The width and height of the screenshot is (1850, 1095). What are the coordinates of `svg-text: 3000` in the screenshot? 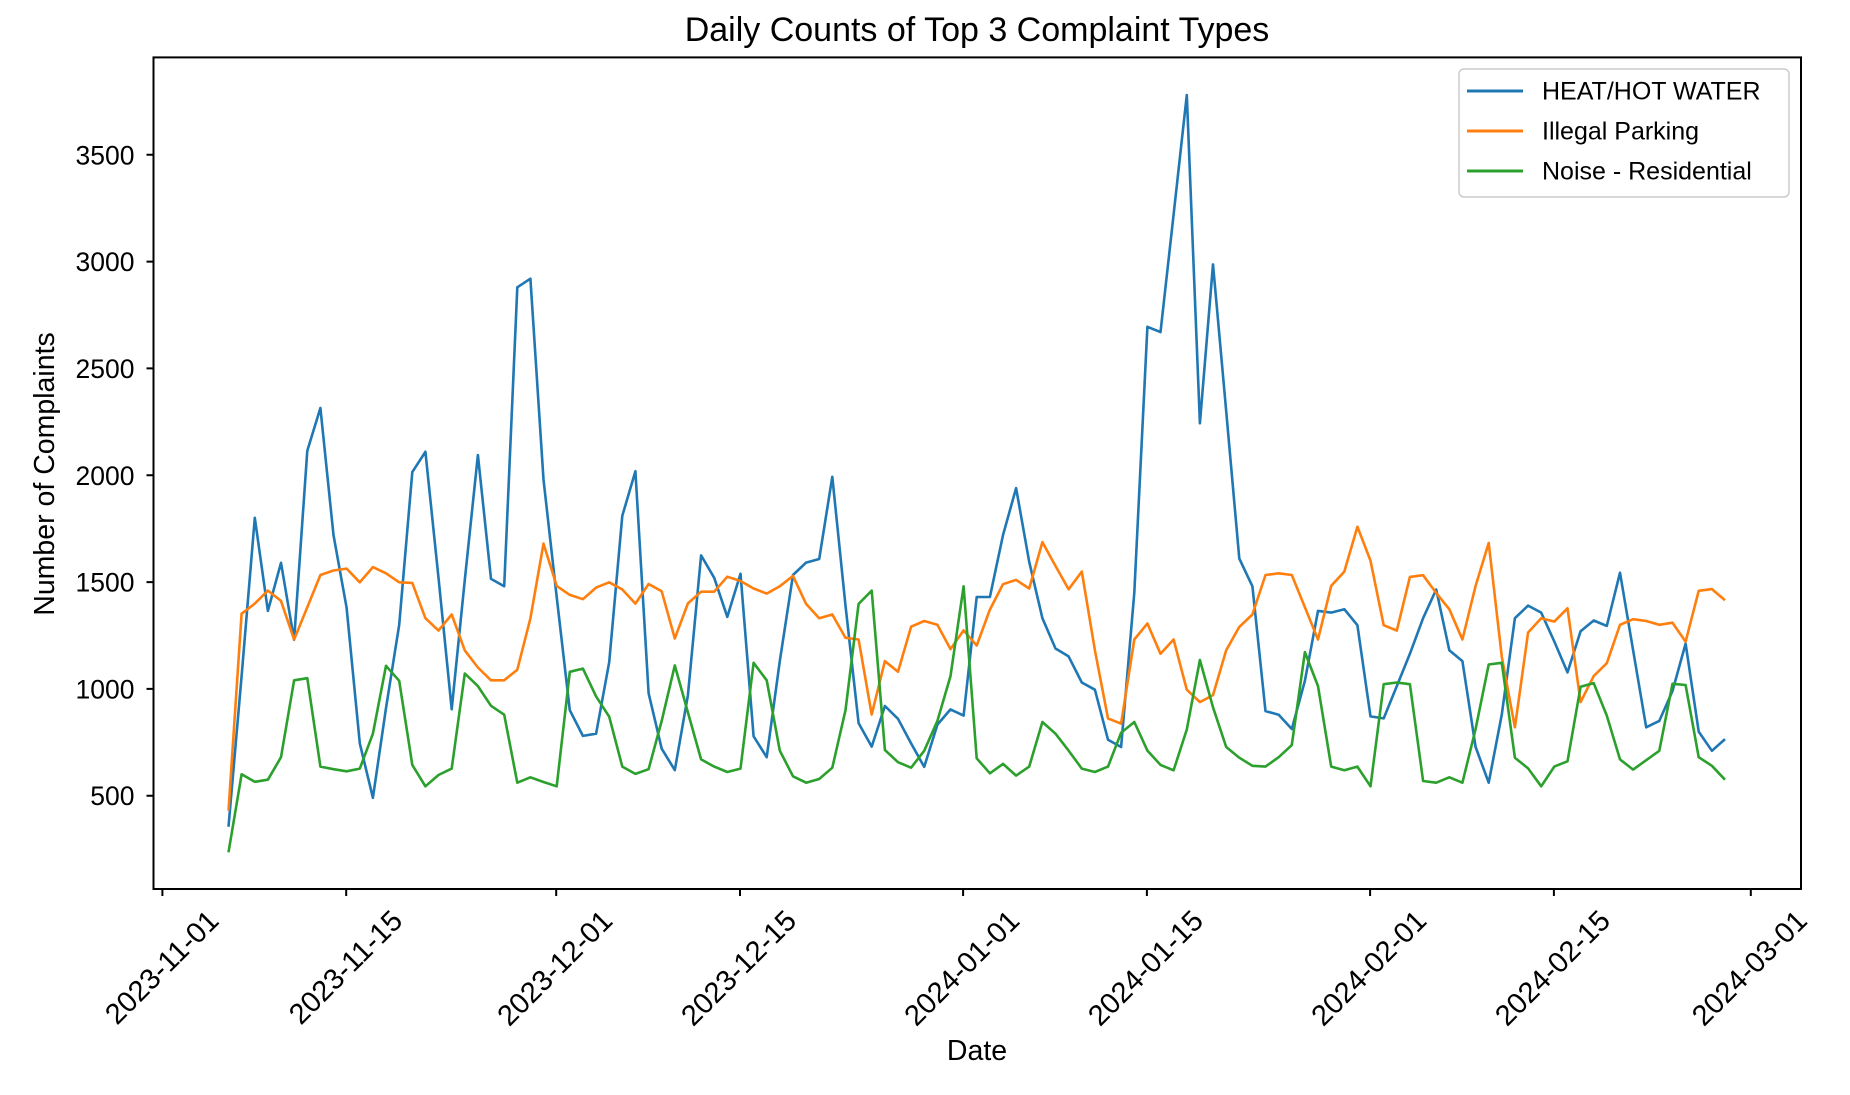 It's located at (105, 262).